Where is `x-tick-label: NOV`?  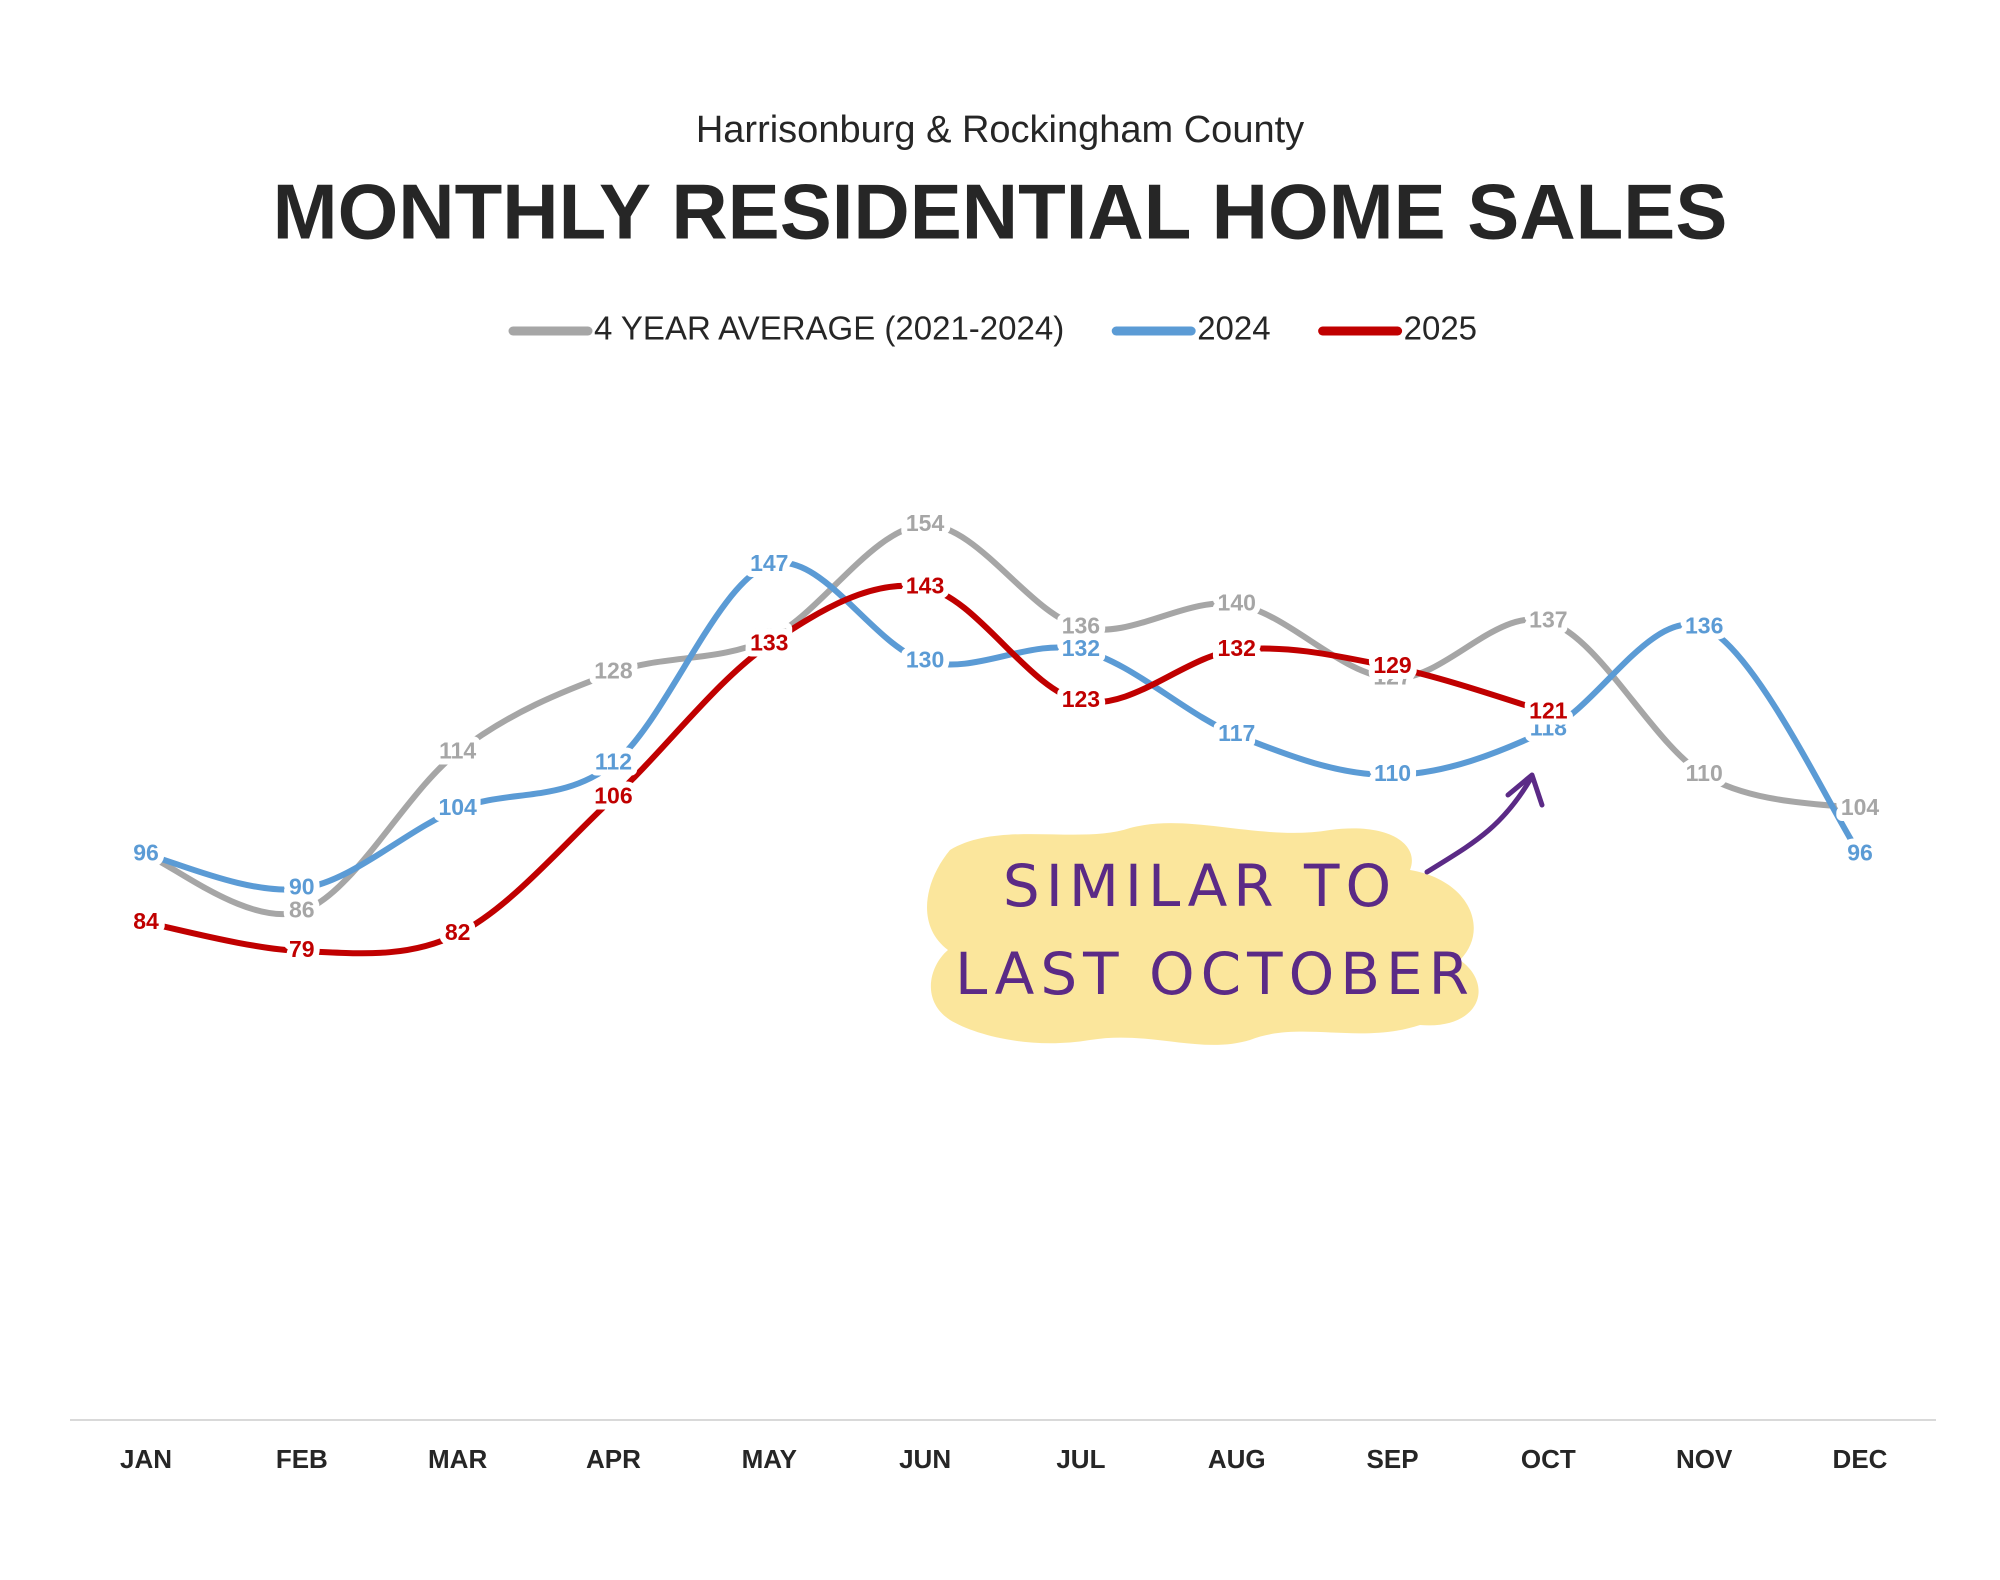
x-tick-label: NOV is located at coordinates (1704, 1459).